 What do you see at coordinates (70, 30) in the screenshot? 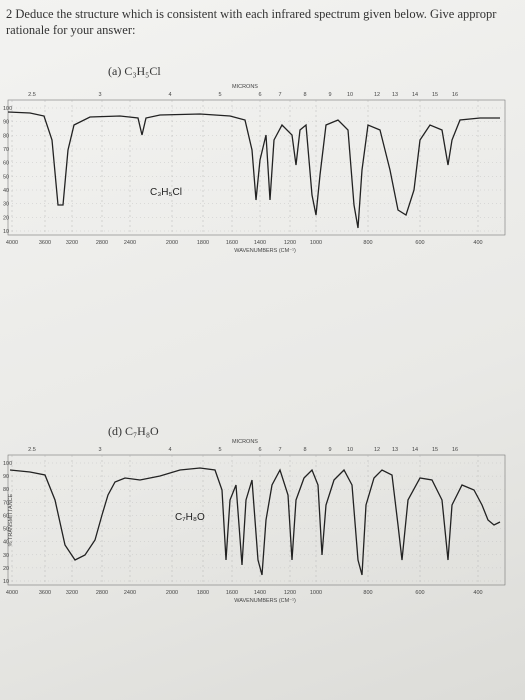
I see `question-line: rationale for your answer:` at bounding box center [70, 30].